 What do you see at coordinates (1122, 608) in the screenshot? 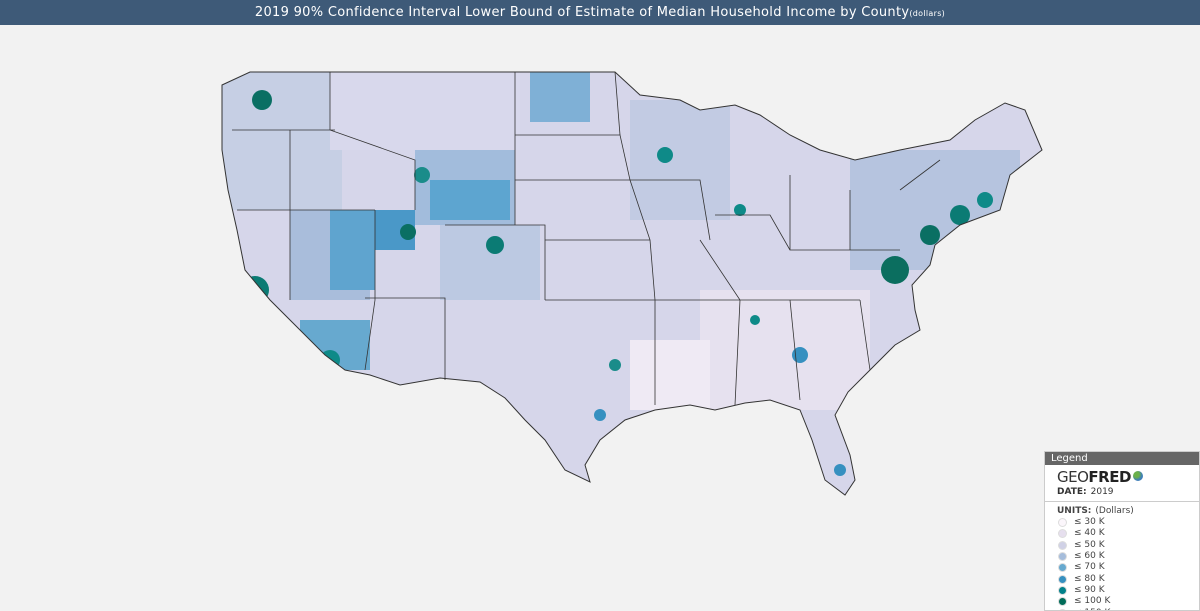
I see `legend-item: ≤ 150 K` at bounding box center [1122, 608].